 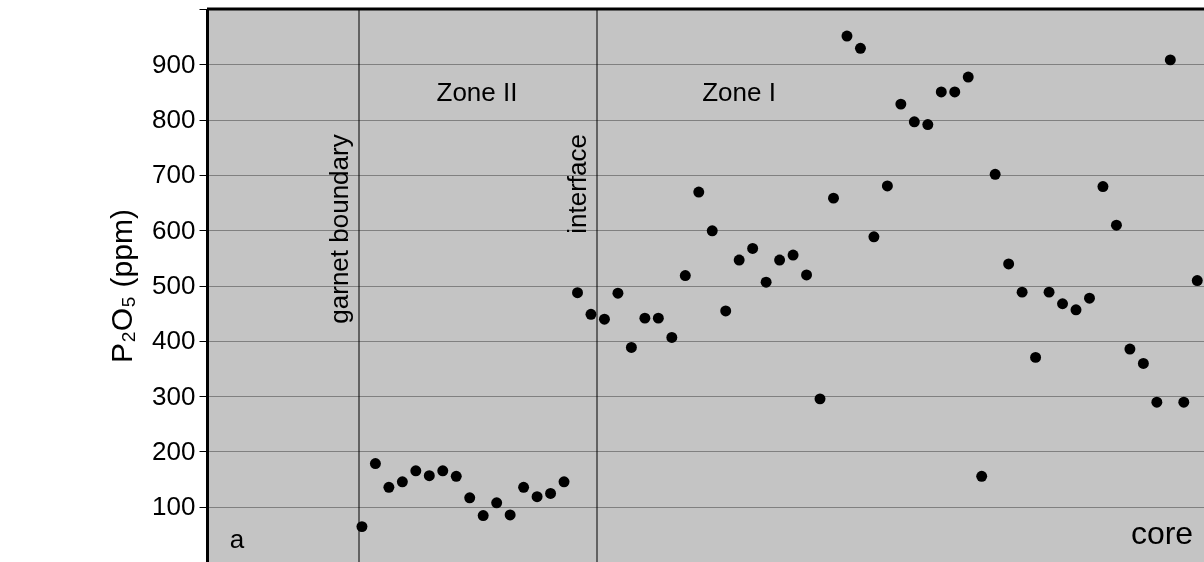 What do you see at coordinates (174, 395) in the screenshot?
I see `y-tick-label: 300` at bounding box center [174, 395].